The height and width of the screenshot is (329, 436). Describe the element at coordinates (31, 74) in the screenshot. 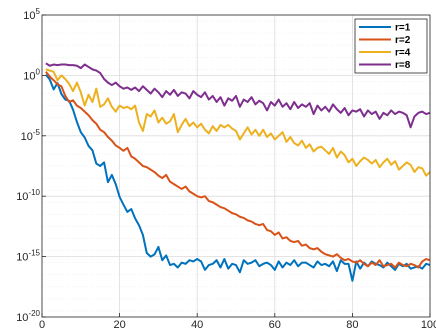

I see `y-tick-label: 10⁰` at that location.